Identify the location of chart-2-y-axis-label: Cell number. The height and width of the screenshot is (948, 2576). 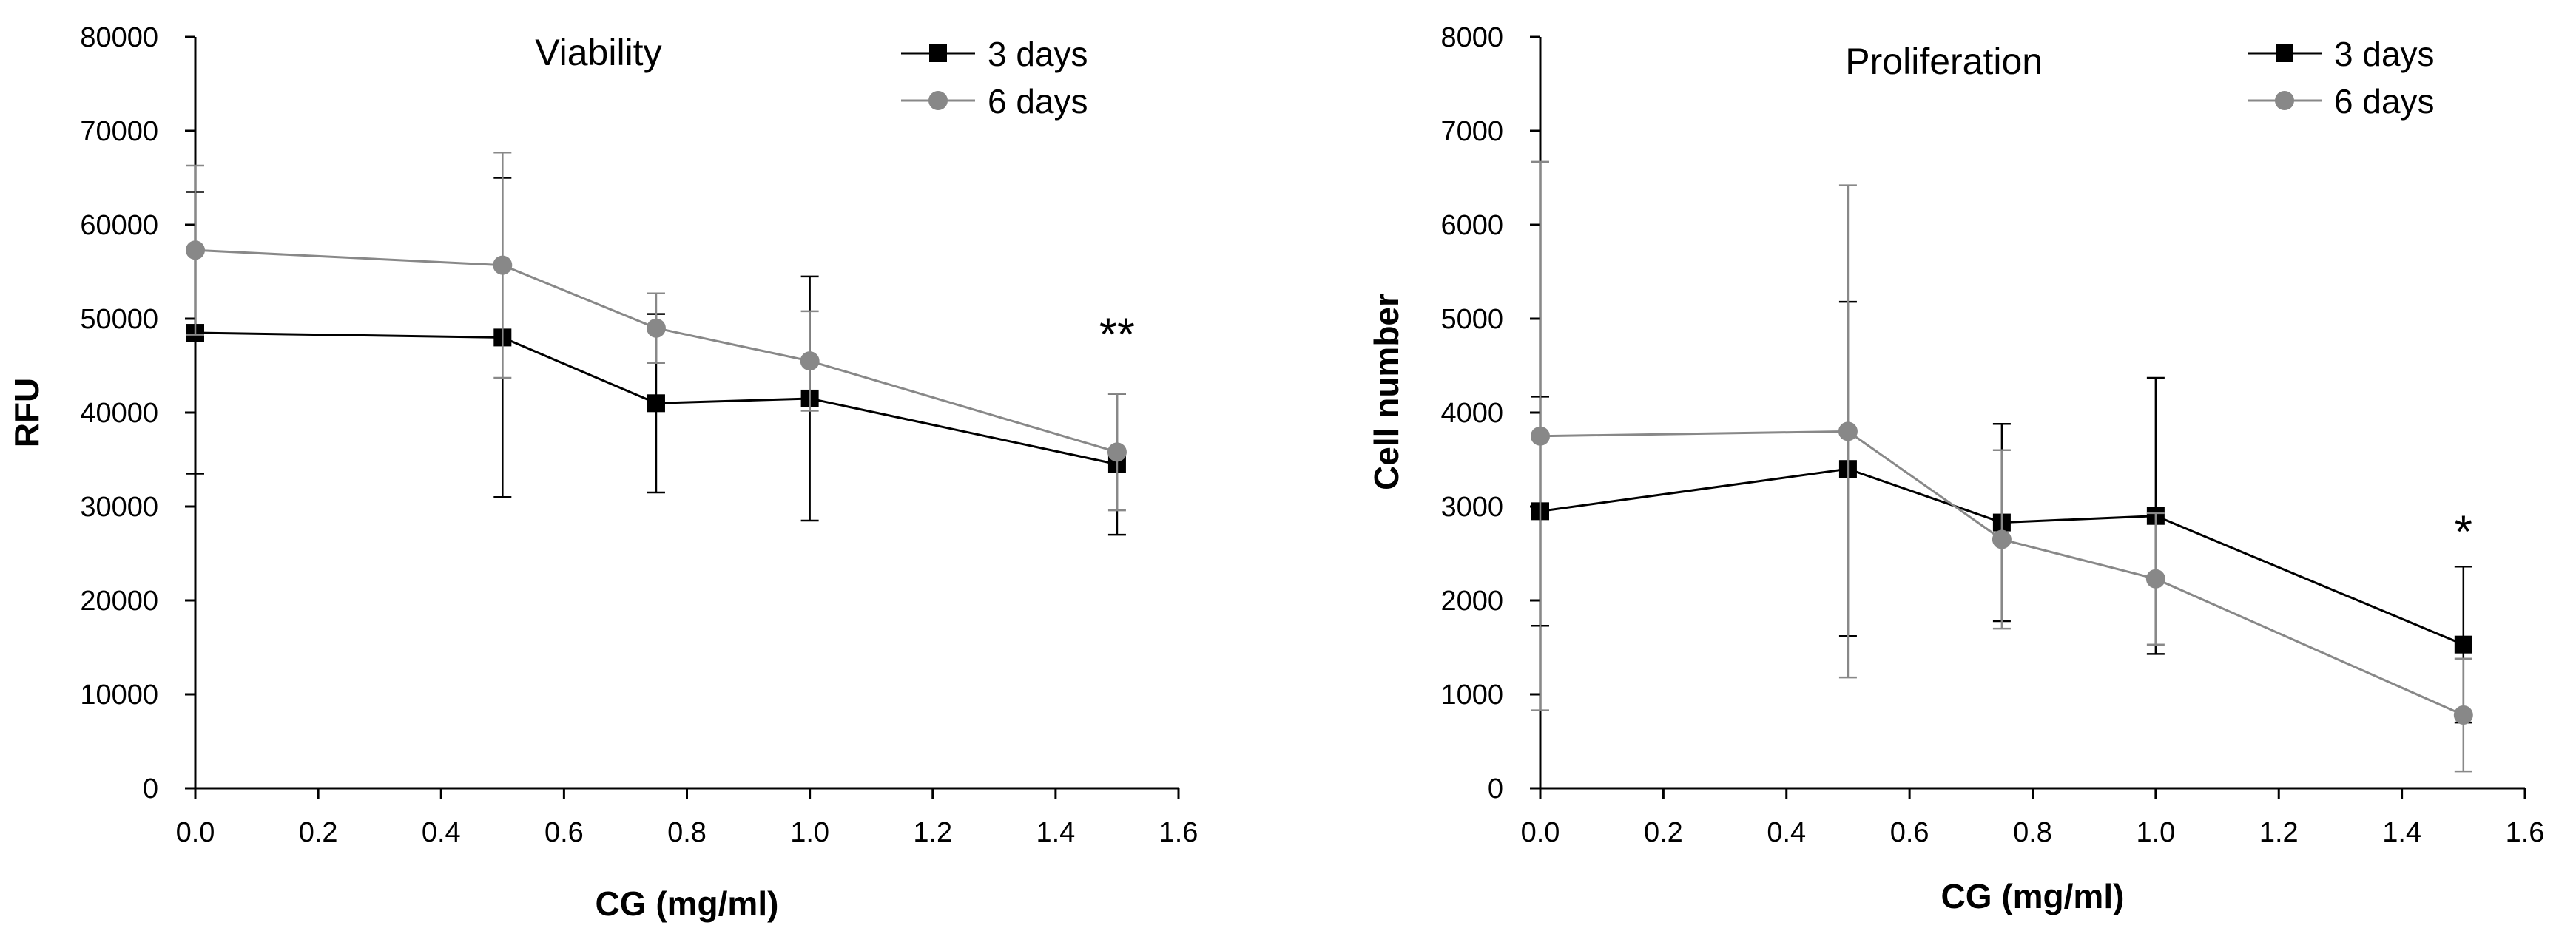
(1386, 392).